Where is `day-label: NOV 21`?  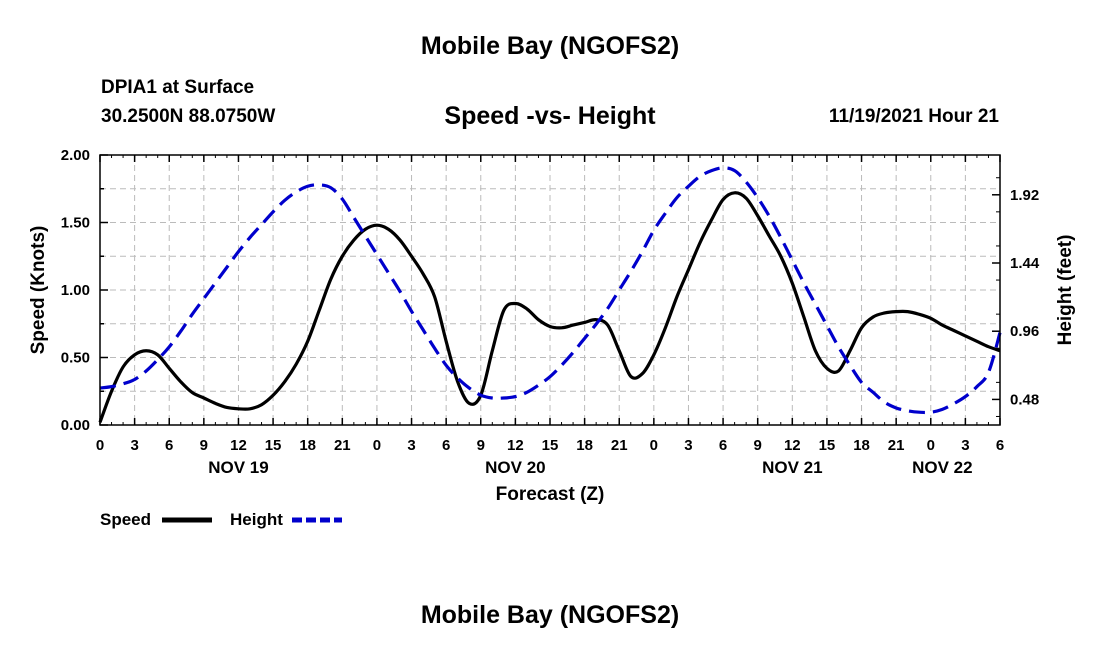 day-label: NOV 21 is located at coordinates (792, 467).